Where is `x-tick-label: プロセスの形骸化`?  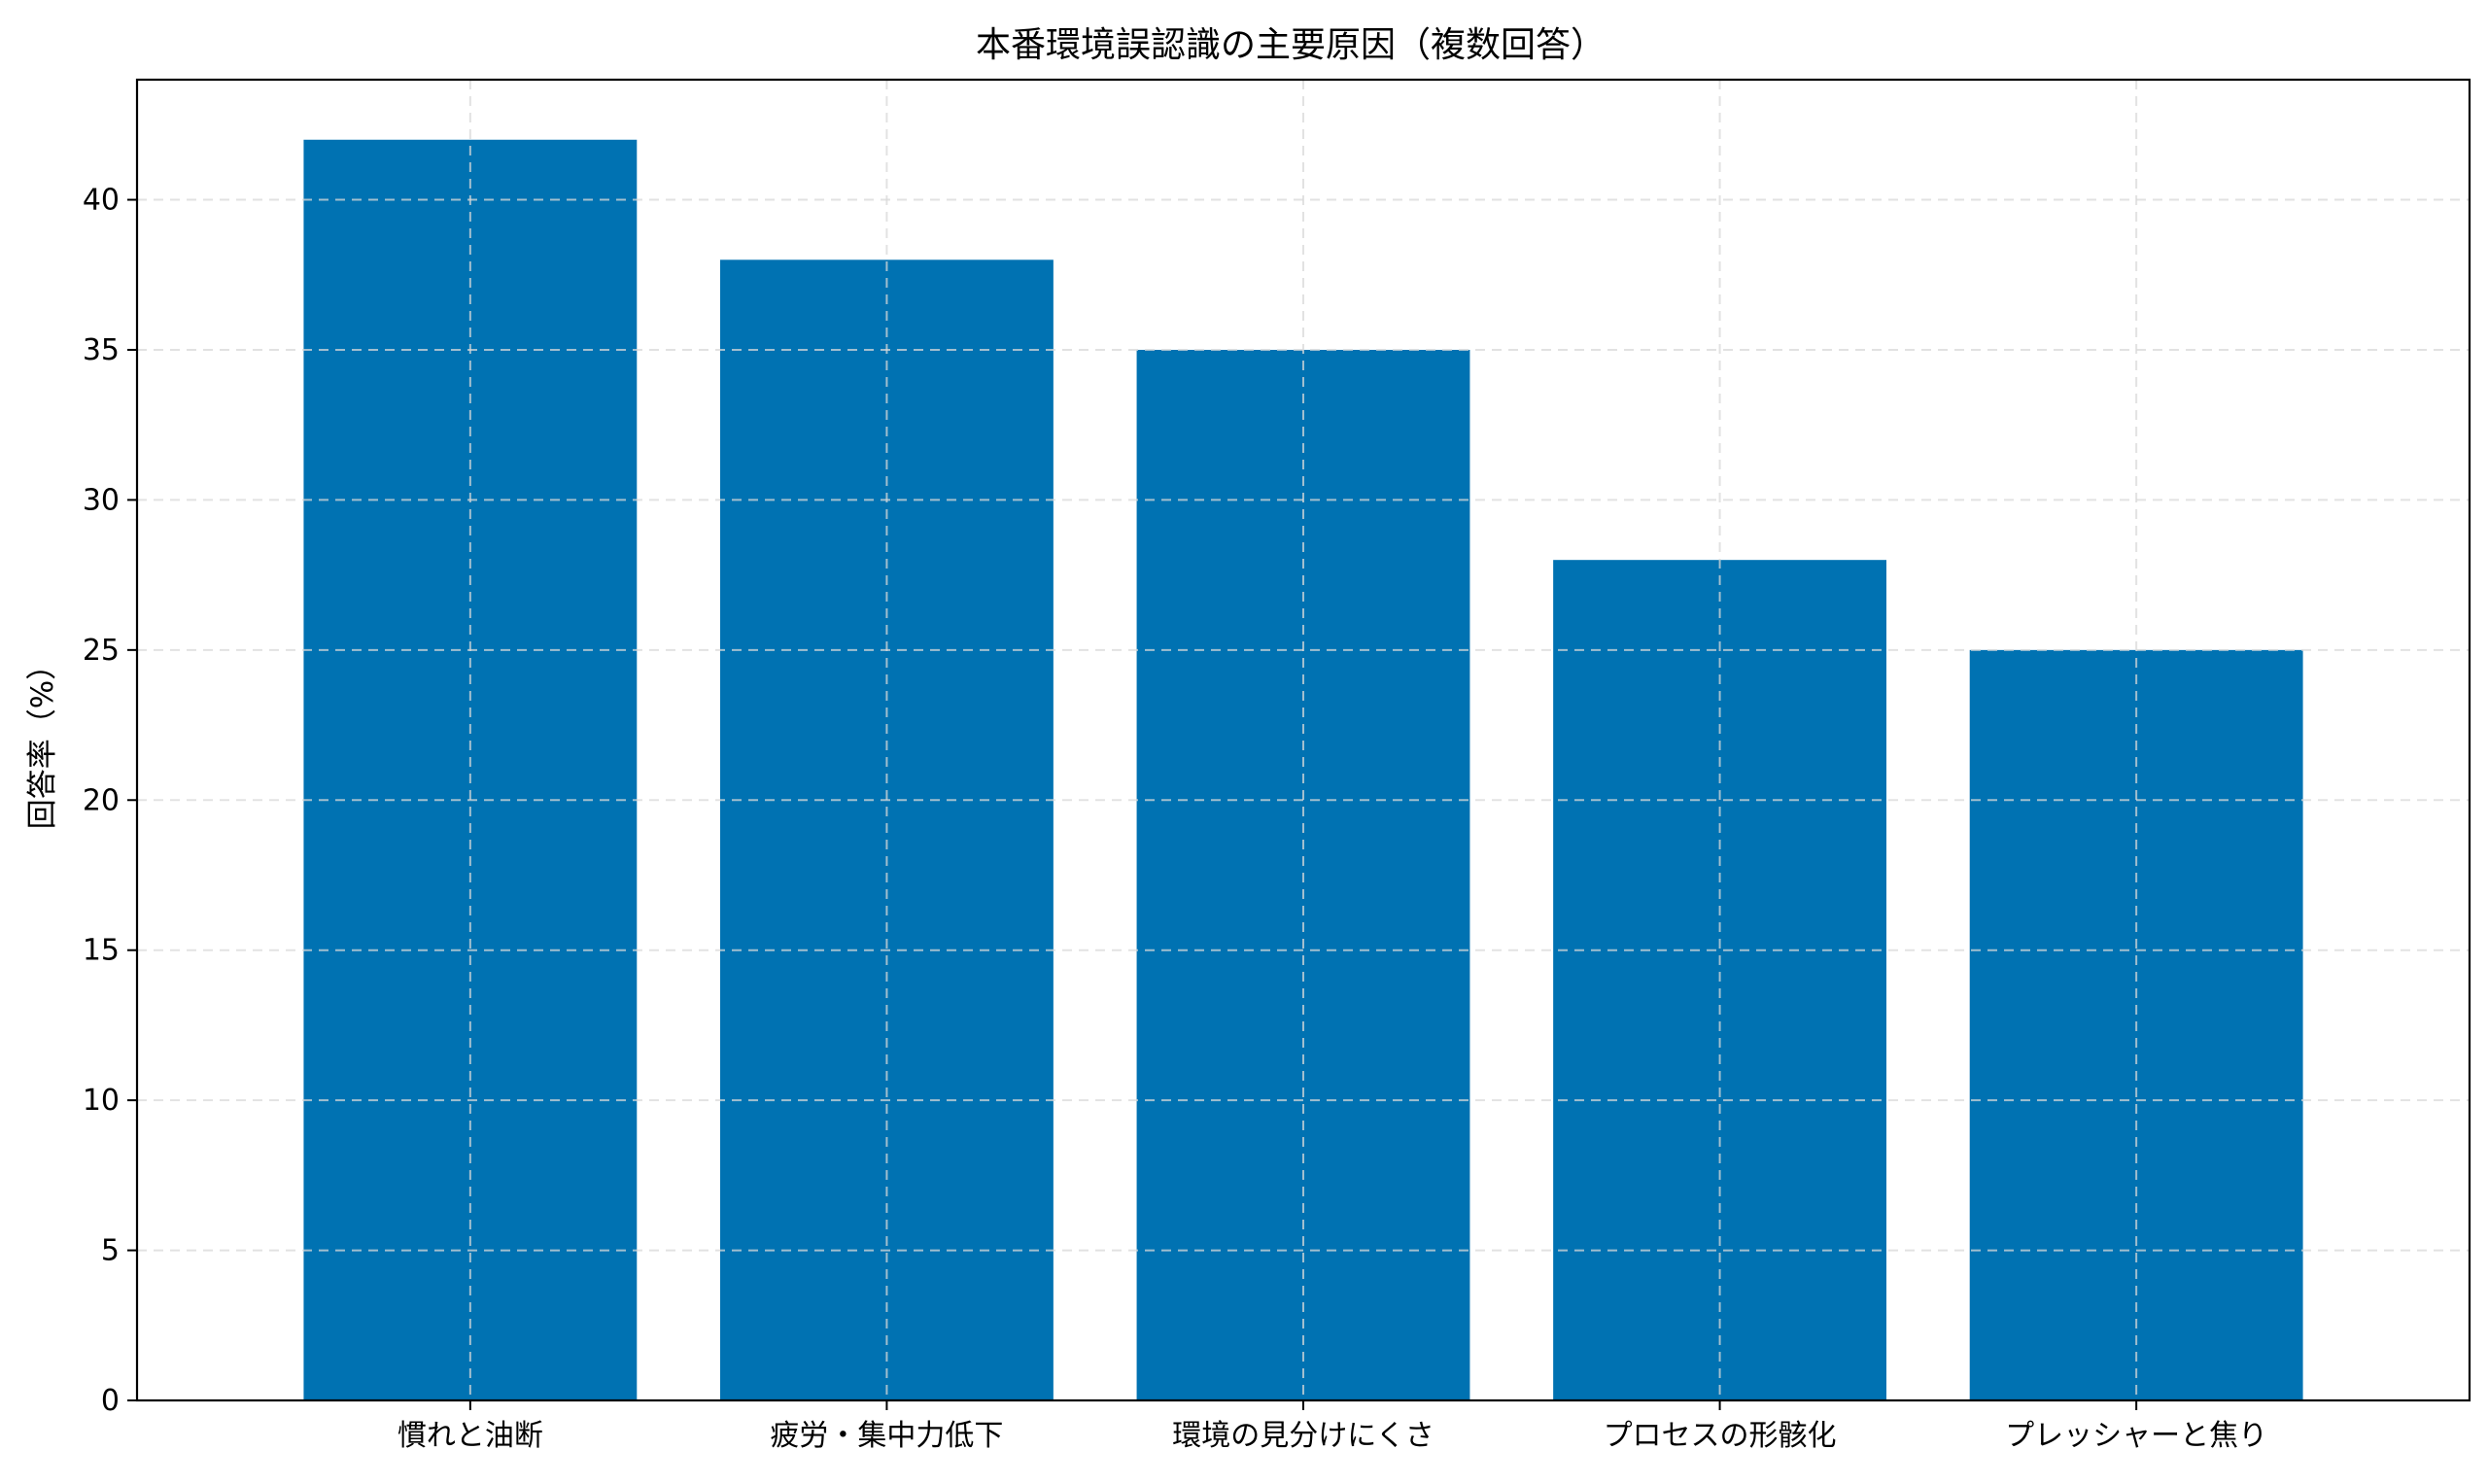 x-tick-label: プロセスの形骸化 is located at coordinates (1720, 1436).